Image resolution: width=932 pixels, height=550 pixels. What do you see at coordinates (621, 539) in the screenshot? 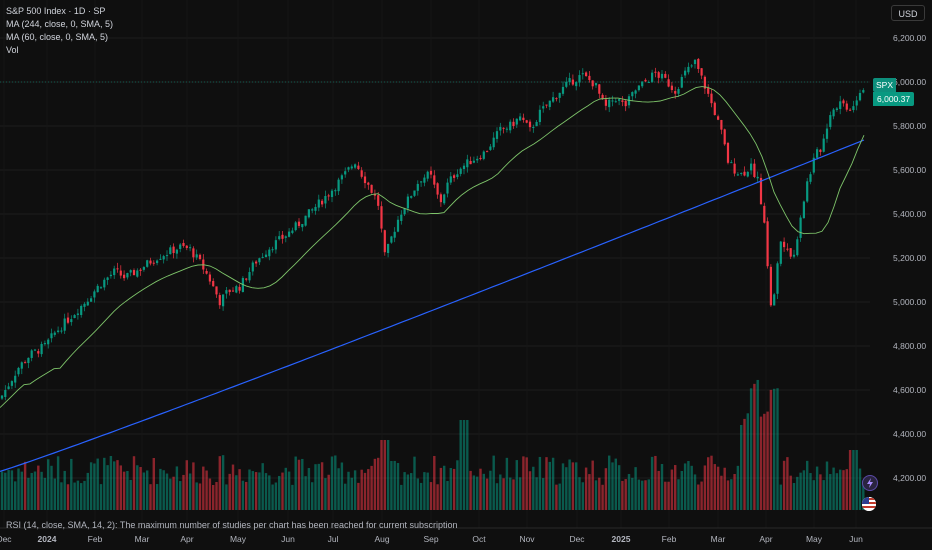
I see `x-tick-label: 2025` at bounding box center [621, 539].